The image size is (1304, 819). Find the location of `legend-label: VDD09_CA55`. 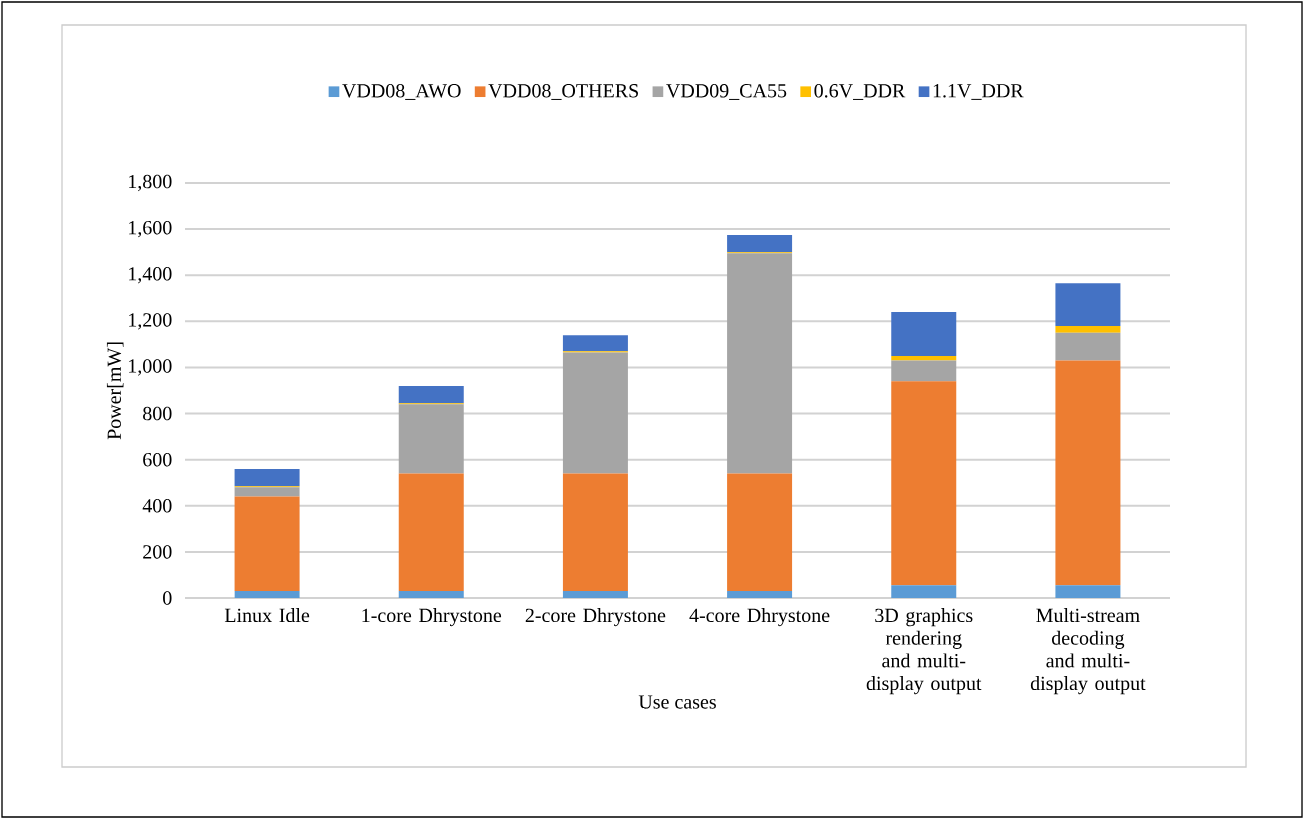

legend-label: VDD09_CA55 is located at coordinates (726, 92).